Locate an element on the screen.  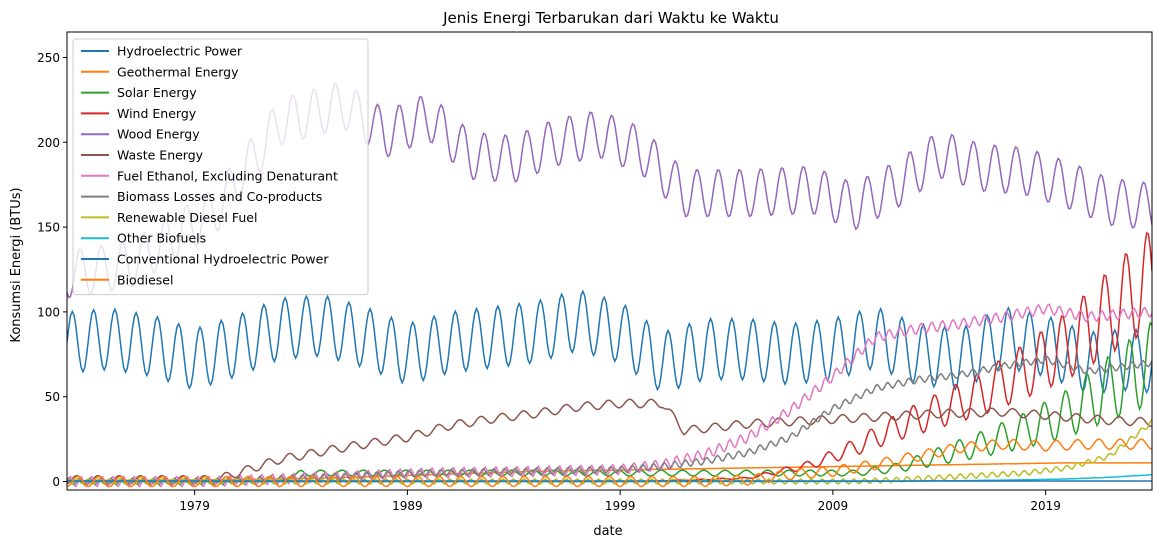
legend-label-fuel-ethanol-excluding-denaturant: Fuel Ethanol, Excluding Denaturant is located at coordinates (227, 175).